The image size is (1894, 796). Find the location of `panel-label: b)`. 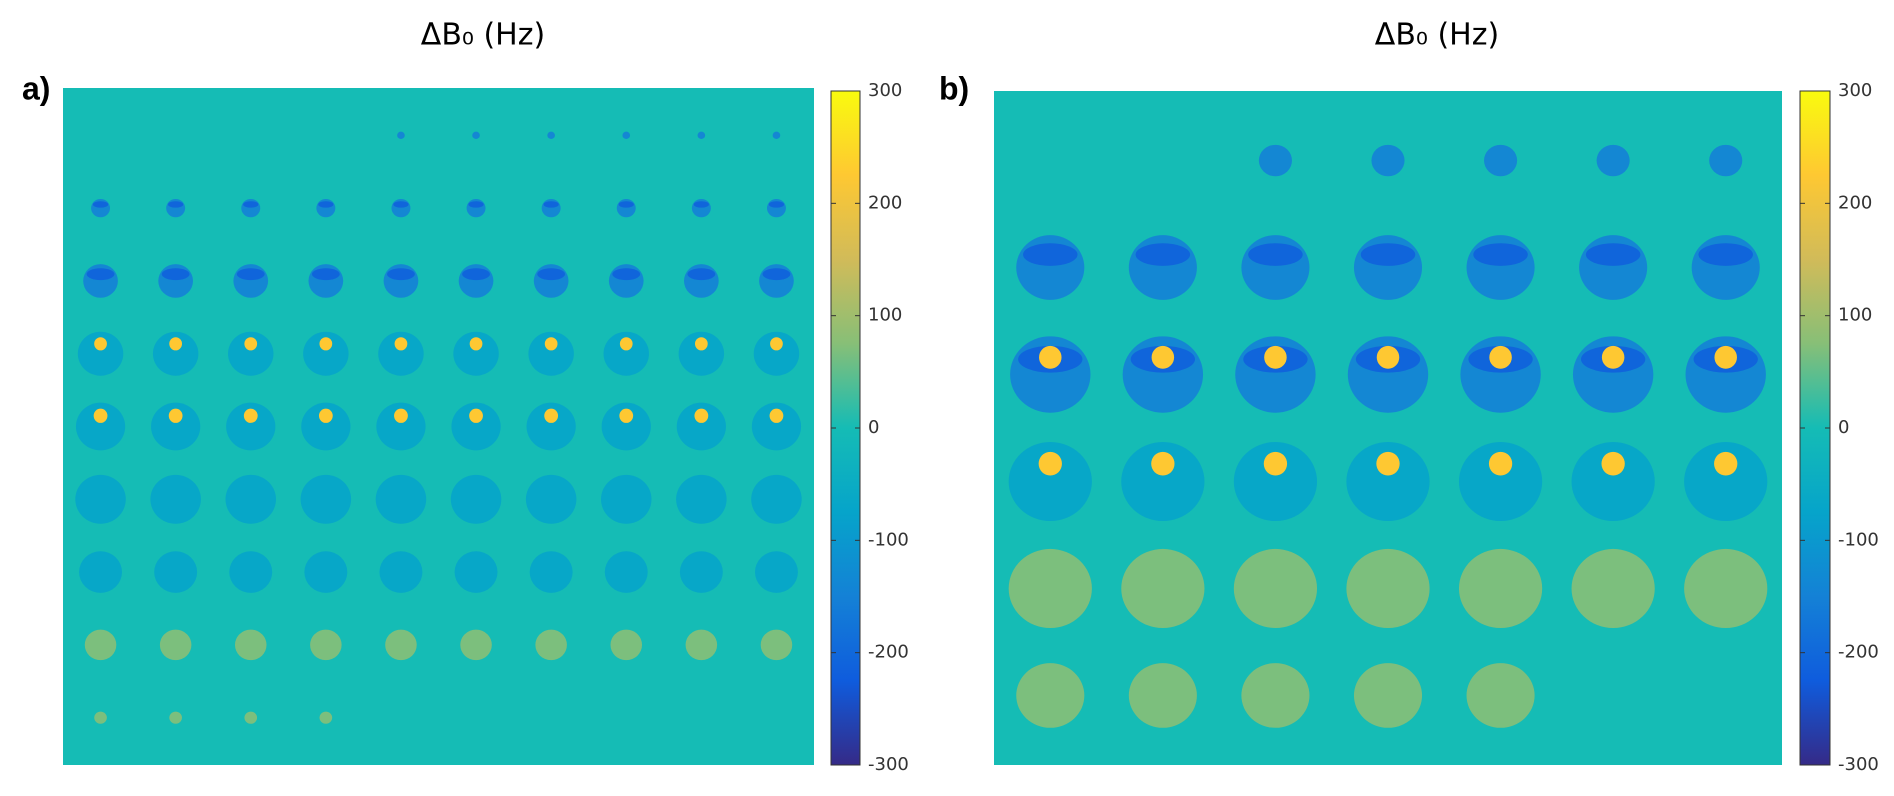

panel-label: b) is located at coordinates (954, 88).